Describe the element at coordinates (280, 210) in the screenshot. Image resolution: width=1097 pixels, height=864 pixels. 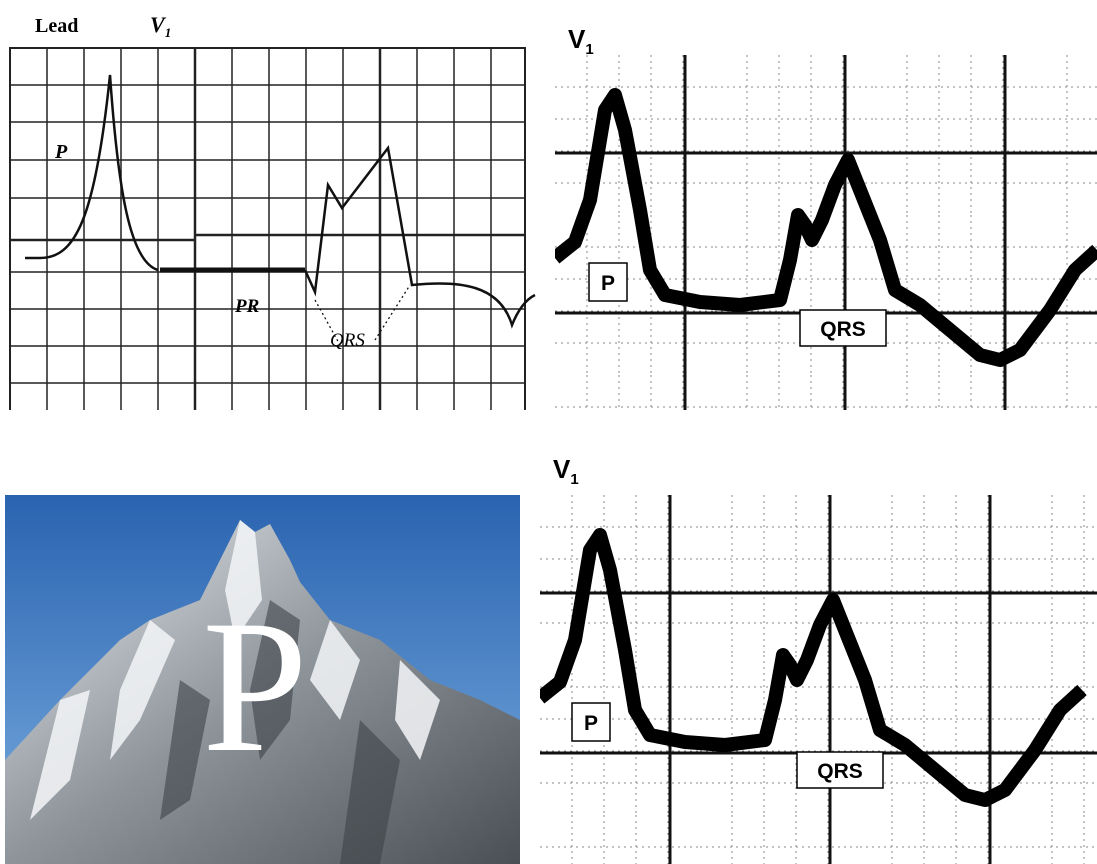
I see `waveform` at that location.